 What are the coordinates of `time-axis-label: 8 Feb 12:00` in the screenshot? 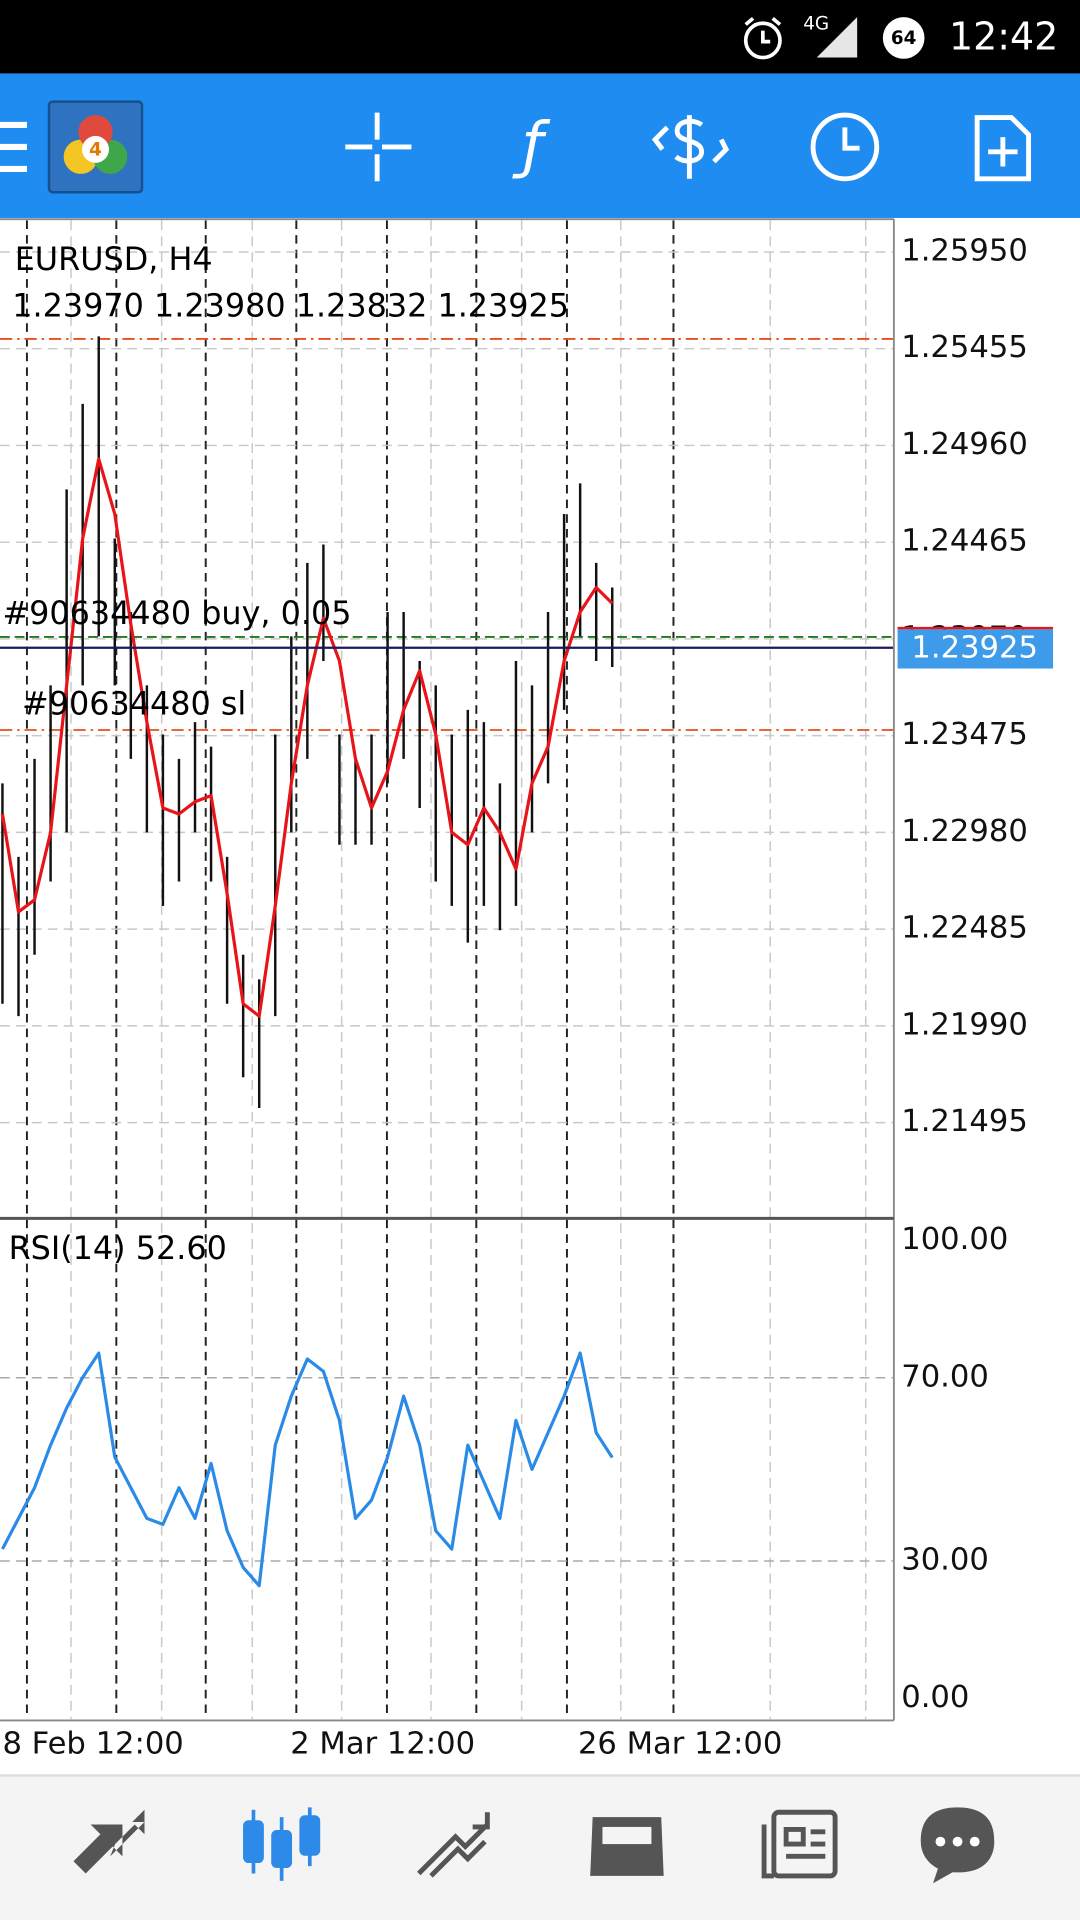 It's located at (92, 1743).